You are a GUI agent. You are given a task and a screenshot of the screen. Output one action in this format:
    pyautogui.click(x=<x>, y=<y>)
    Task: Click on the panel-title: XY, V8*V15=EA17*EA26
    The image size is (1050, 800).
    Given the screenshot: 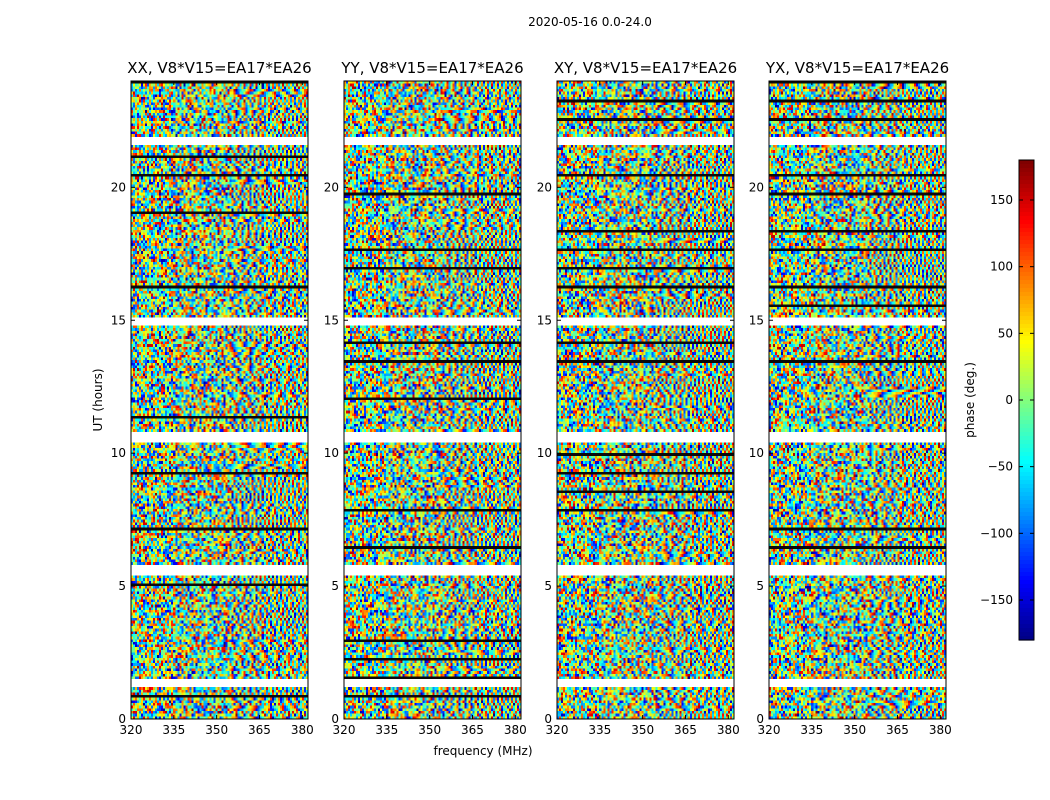 What is the action you would take?
    pyautogui.click(x=645, y=68)
    